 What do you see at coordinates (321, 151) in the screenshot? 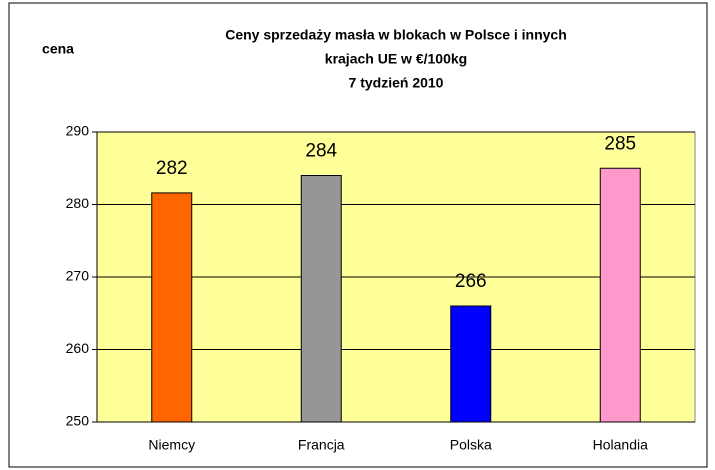
I see `data-label: 284` at bounding box center [321, 151].